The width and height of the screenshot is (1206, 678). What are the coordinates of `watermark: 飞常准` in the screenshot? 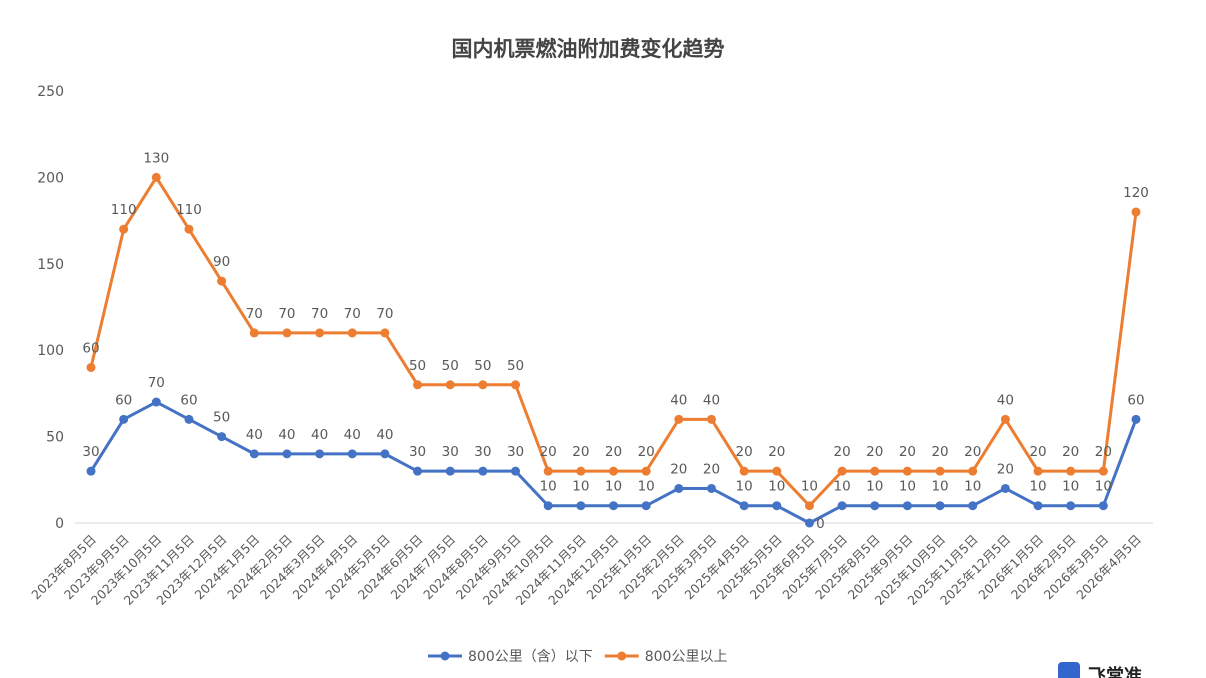 It's located at (1100, 670).